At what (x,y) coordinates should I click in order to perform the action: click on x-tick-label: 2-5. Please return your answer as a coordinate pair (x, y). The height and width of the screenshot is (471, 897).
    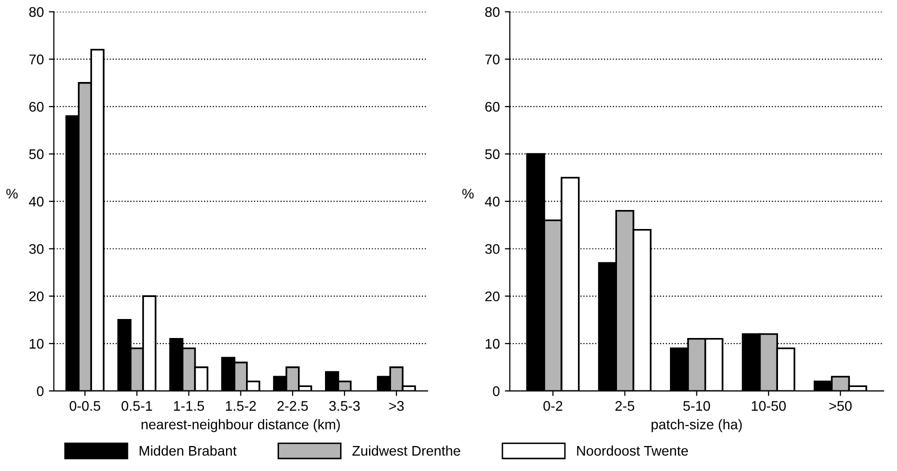
    Looking at the image, I should click on (624, 406).